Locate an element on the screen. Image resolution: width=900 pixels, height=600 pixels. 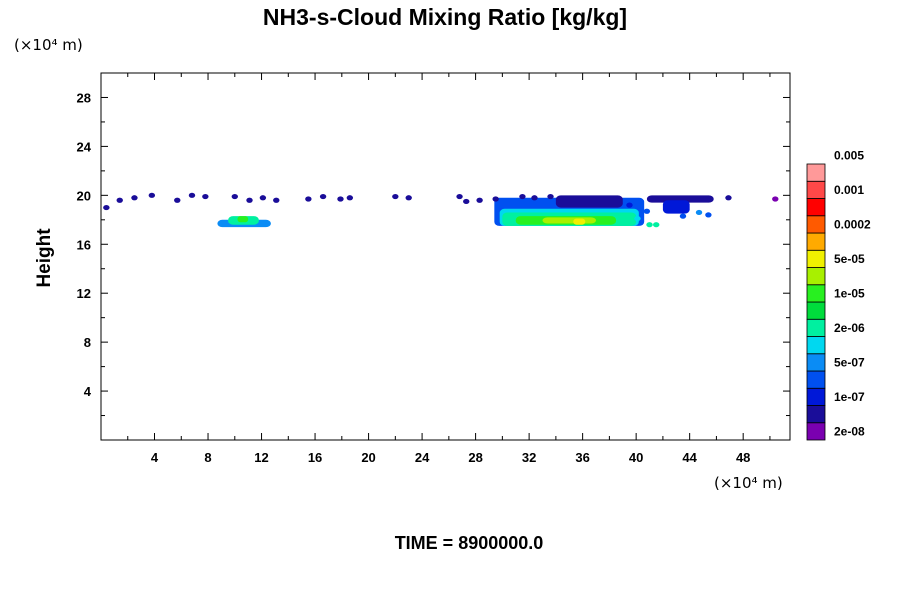
y-tick-label: 20 is located at coordinates (84, 195).